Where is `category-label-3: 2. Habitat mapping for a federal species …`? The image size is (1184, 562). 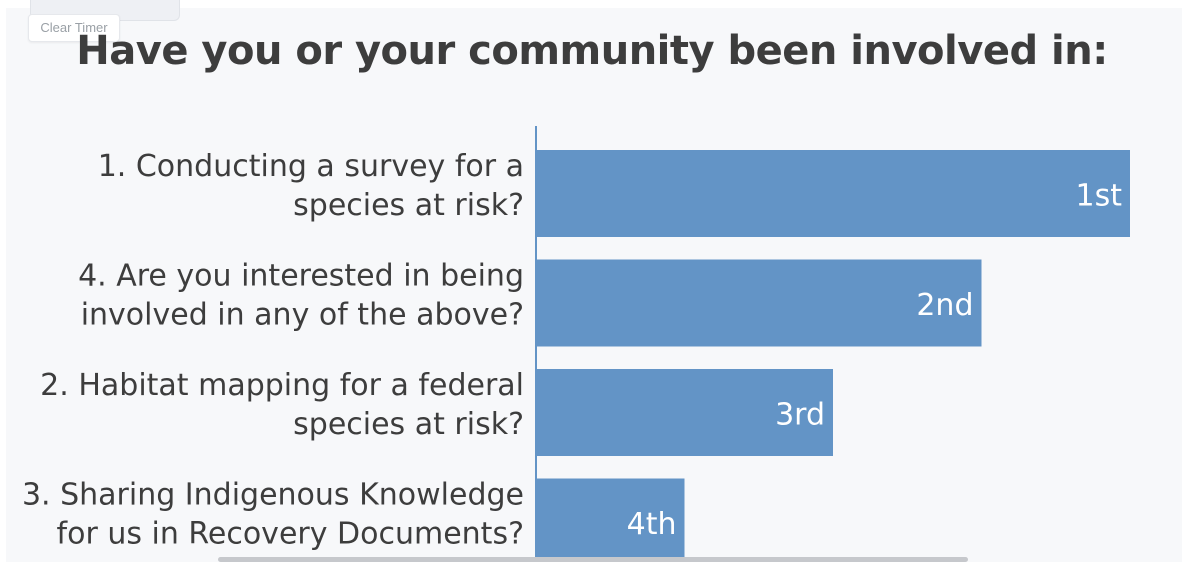
category-label-3: 2. Habitat mapping for a federal species … is located at coordinates (282, 405).